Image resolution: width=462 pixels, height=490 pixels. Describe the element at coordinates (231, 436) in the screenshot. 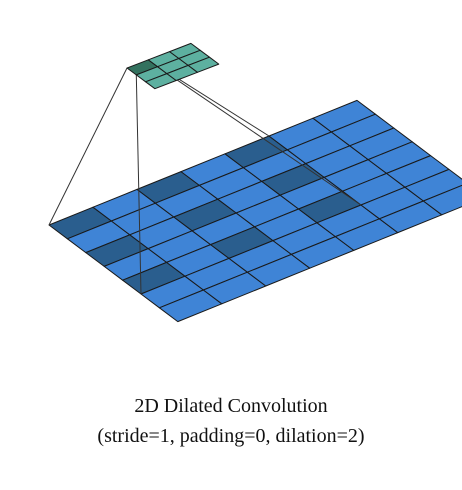

I see `diagram-subtitle: (stride=1, padding=0, dilation=2)` at that location.